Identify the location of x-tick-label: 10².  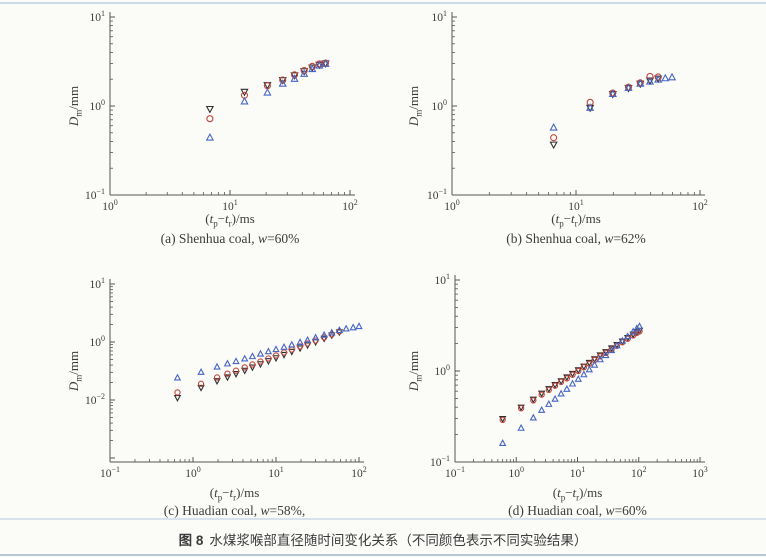
(639, 472).